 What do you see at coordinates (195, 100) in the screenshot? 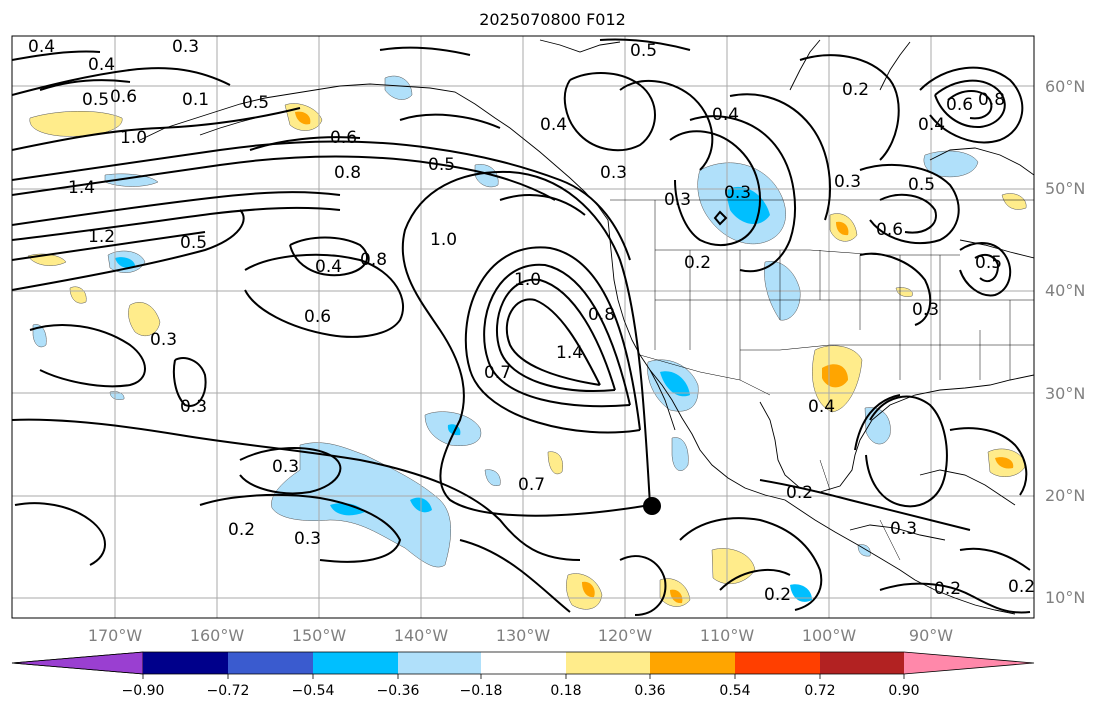
I see `contour-label: 0.1` at bounding box center [195, 100].